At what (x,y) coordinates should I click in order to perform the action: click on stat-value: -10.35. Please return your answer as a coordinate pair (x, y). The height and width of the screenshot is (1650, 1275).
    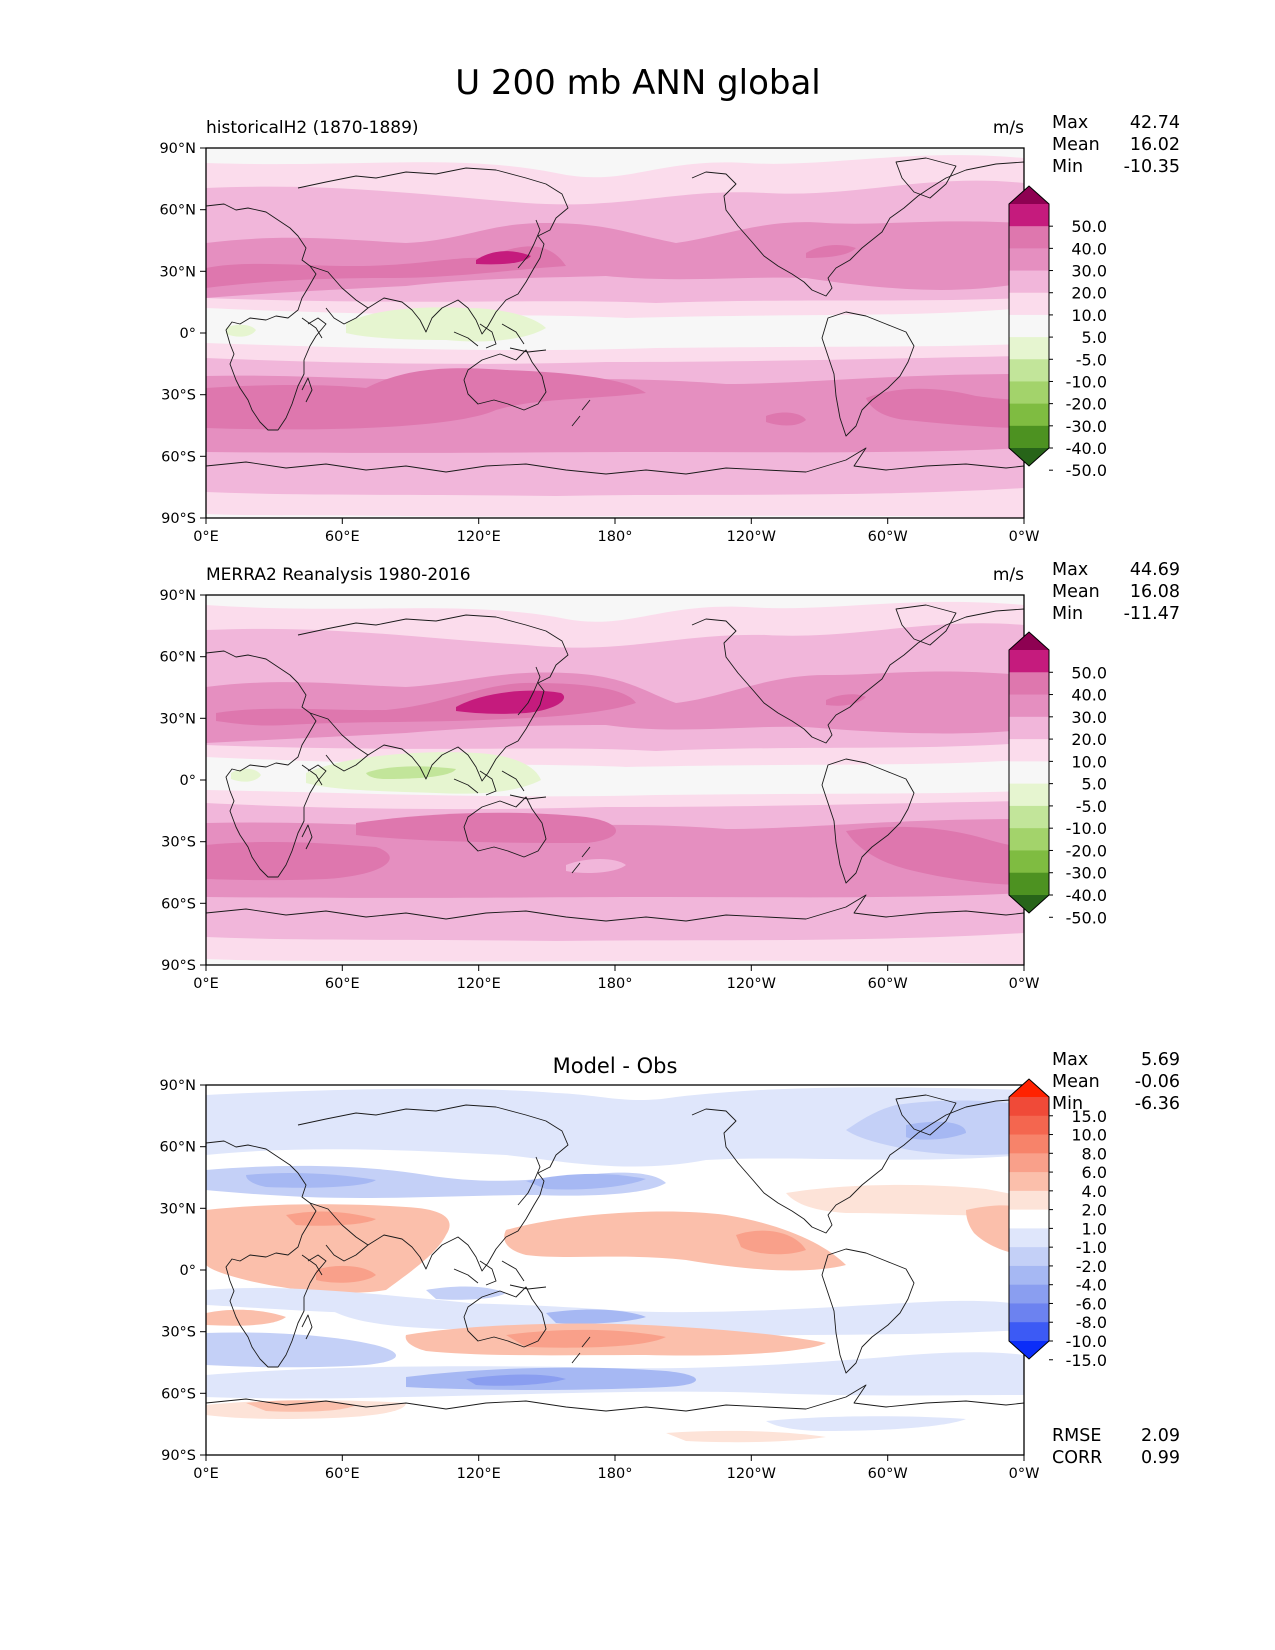
    Looking at the image, I should click on (1152, 167).